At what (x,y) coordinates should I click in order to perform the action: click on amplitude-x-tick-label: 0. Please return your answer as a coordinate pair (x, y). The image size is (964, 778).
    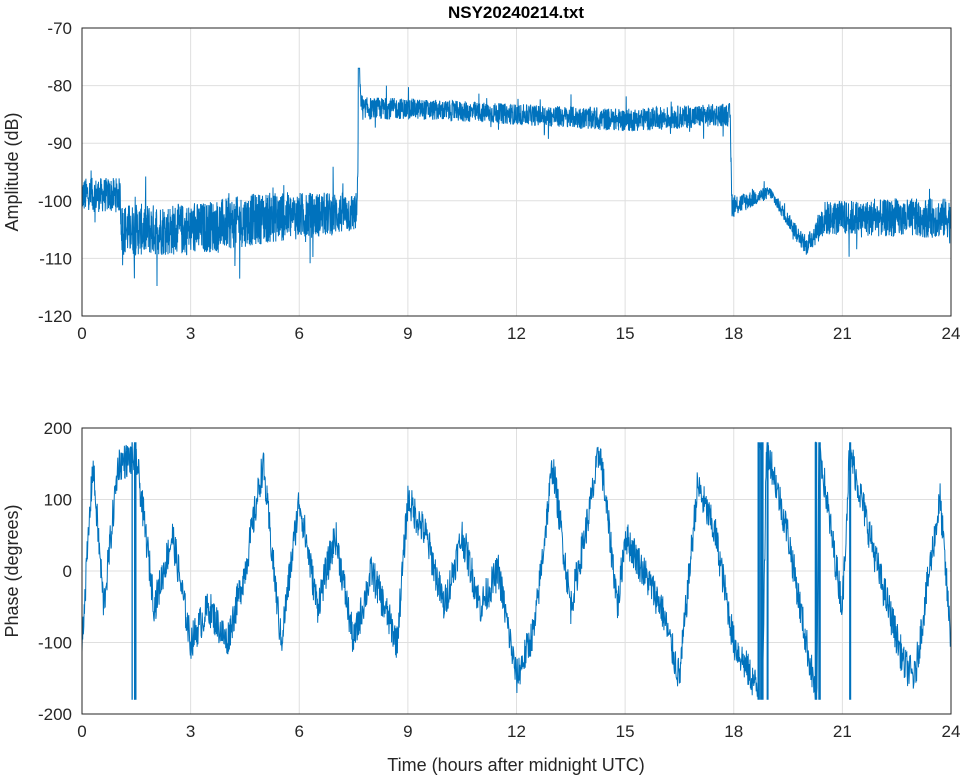
    Looking at the image, I should click on (81, 333).